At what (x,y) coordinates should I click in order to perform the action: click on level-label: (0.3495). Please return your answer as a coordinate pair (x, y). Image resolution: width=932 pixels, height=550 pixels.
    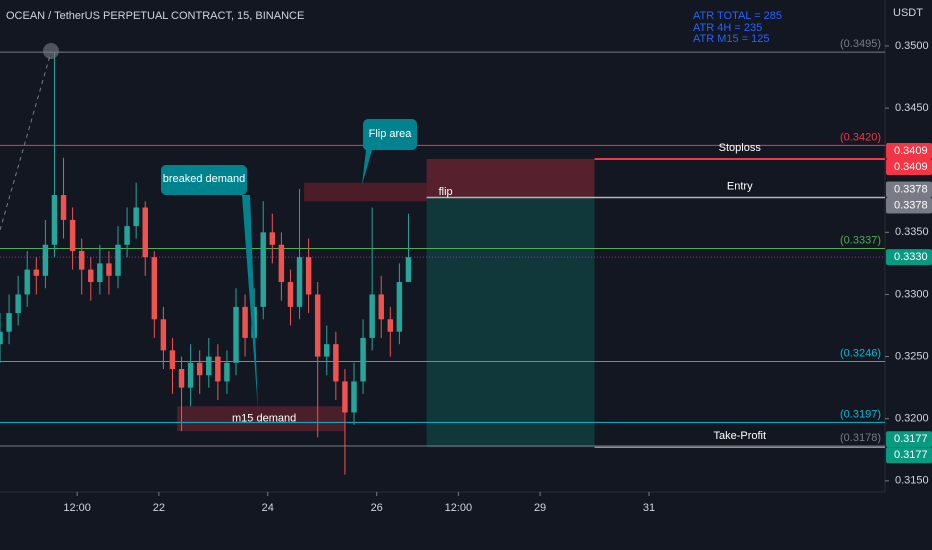
    Looking at the image, I should click on (860, 44).